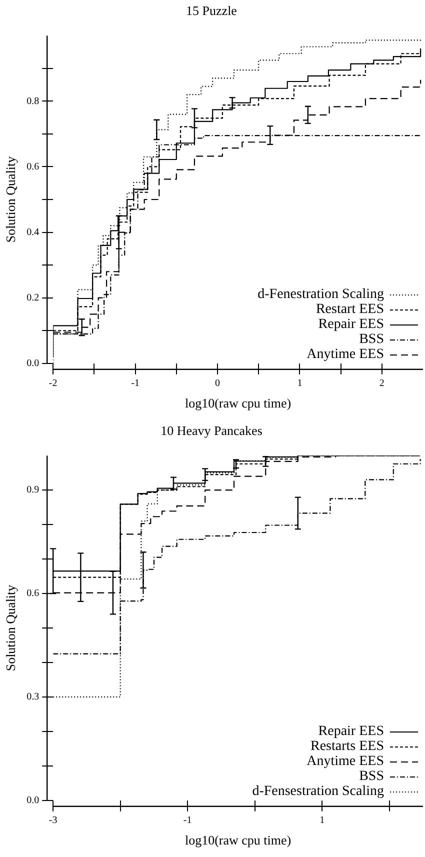 This screenshot has height=857, width=425. What do you see at coordinates (211, 430) in the screenshot?
I see `chart-title: 10 Heavy Pancakes` at bounding box center [211, 430].